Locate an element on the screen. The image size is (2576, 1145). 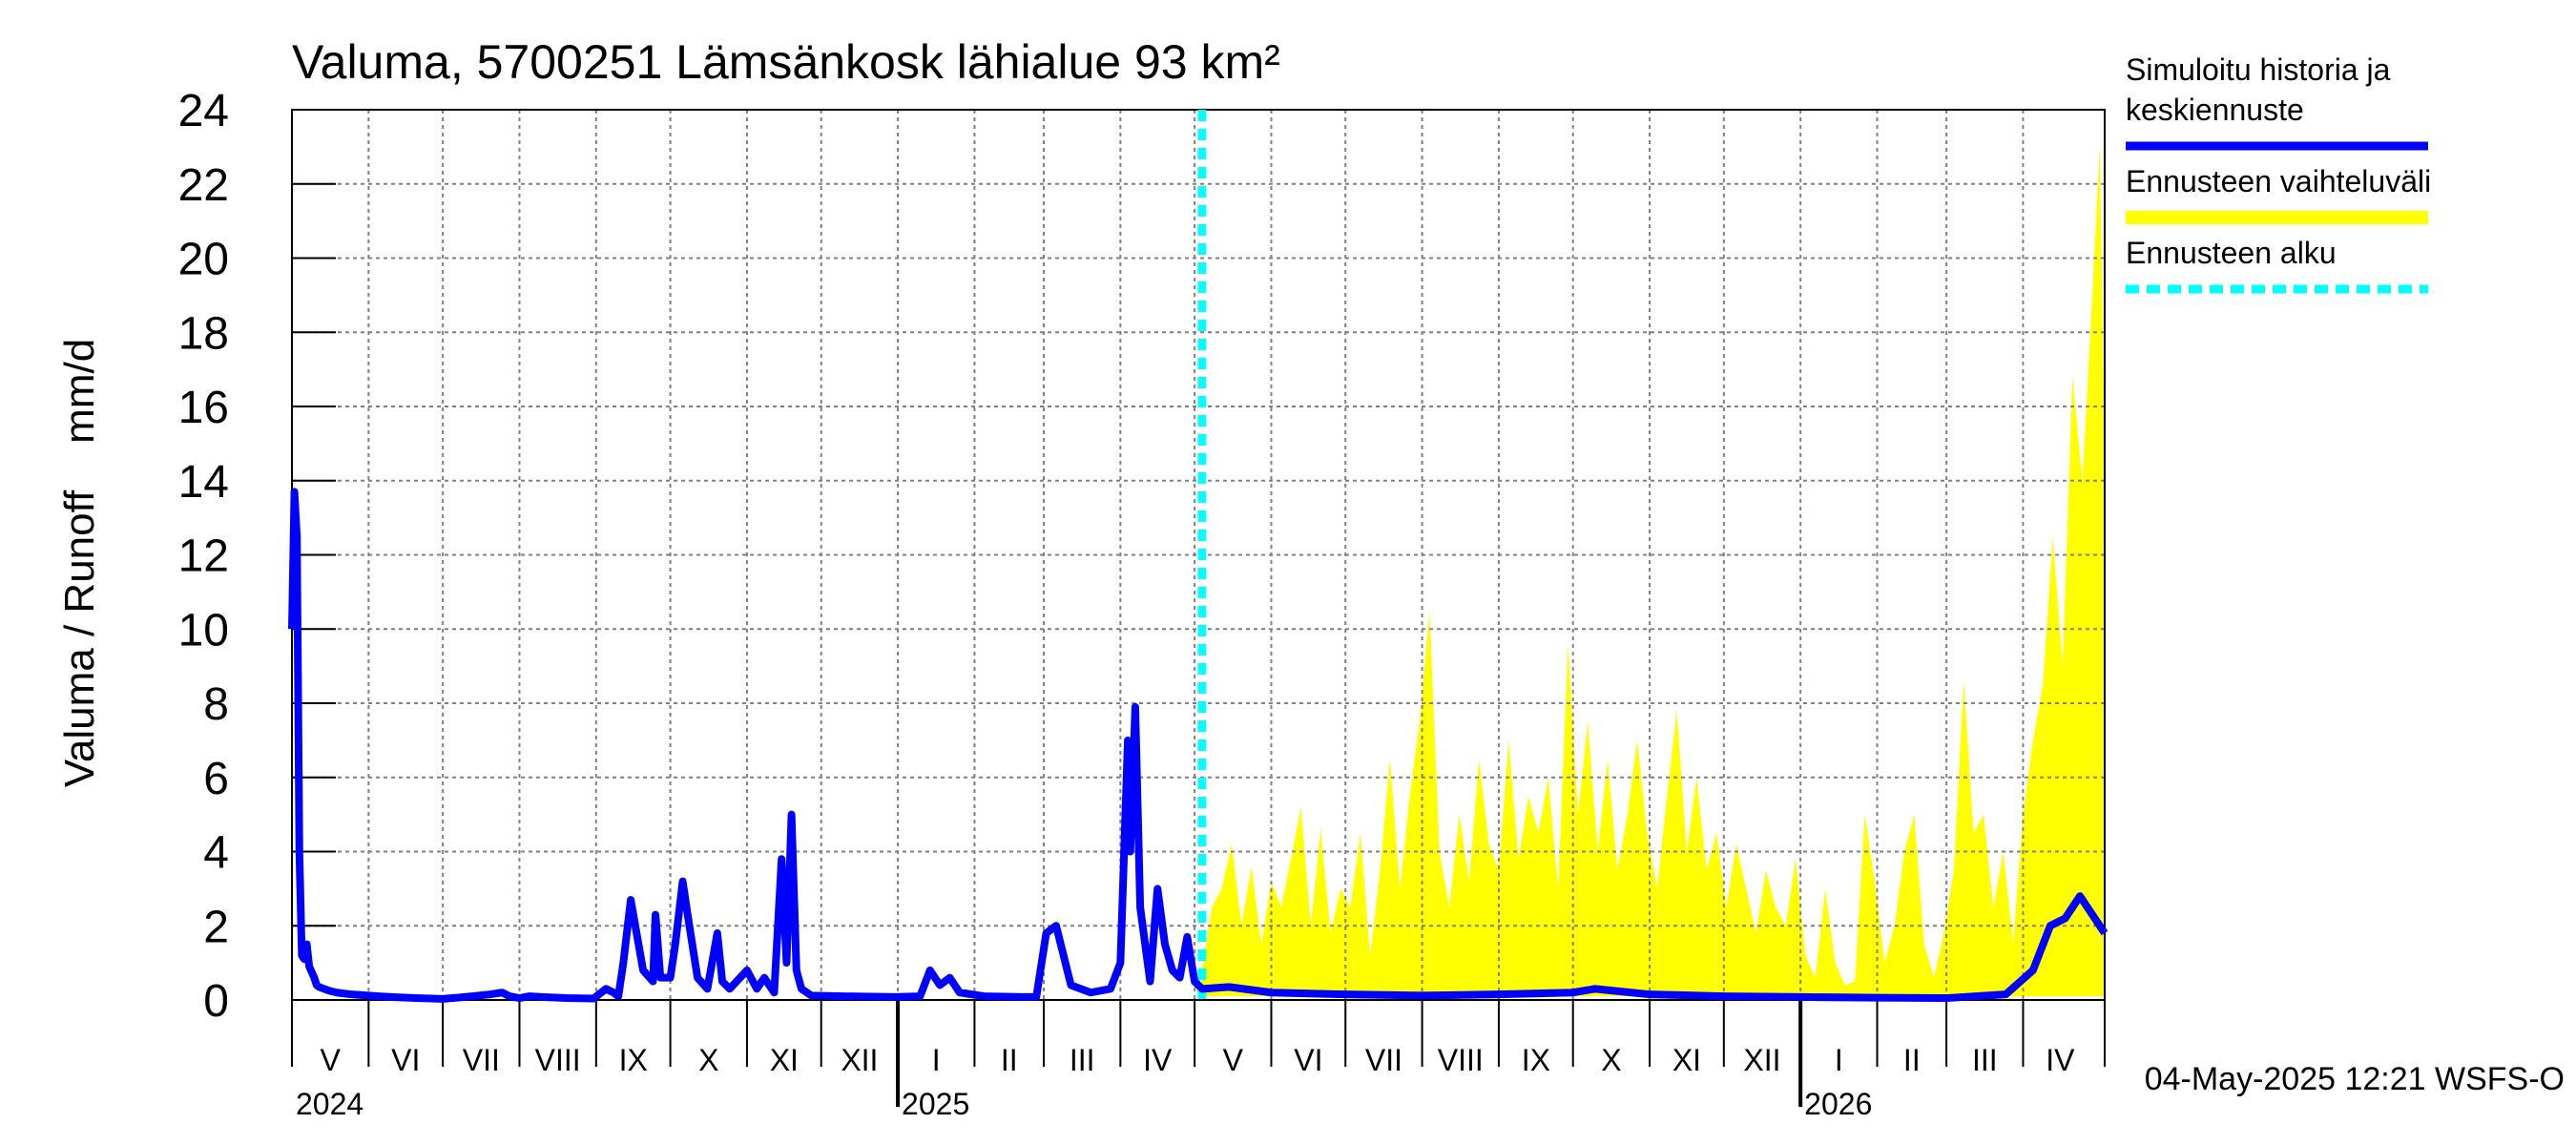
y-tick-label: 12 is located at coordinates (203, 557).